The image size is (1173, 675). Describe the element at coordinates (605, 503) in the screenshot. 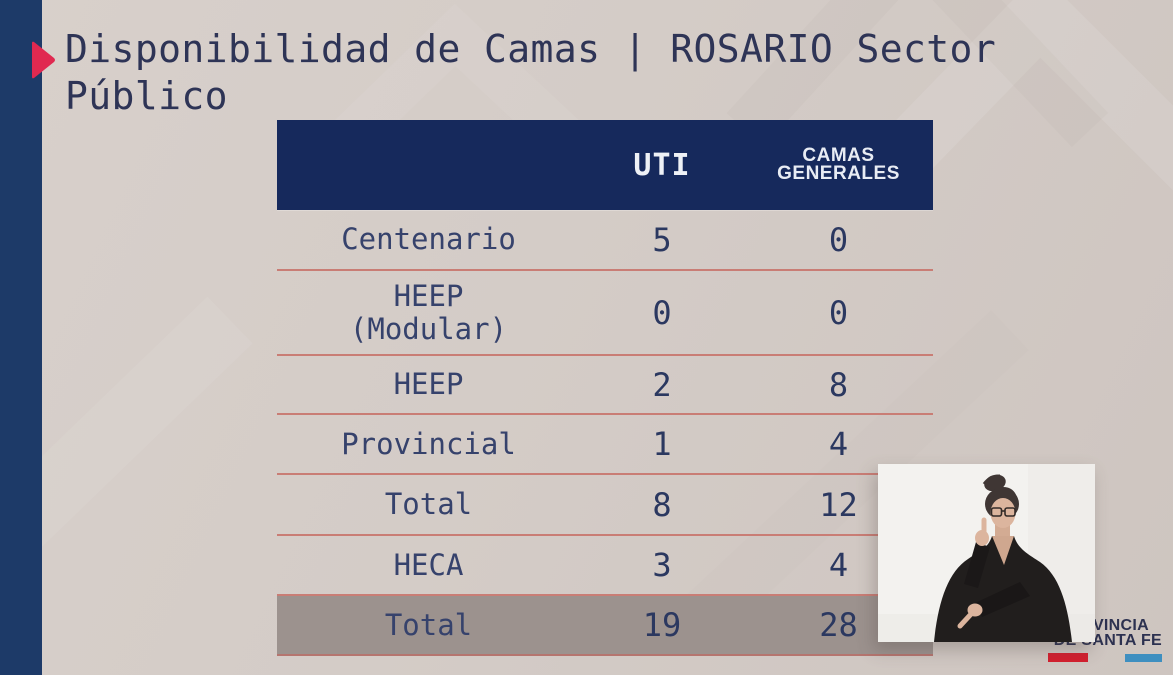

I see `table-row-subtotal: Total 8 12` at that location.